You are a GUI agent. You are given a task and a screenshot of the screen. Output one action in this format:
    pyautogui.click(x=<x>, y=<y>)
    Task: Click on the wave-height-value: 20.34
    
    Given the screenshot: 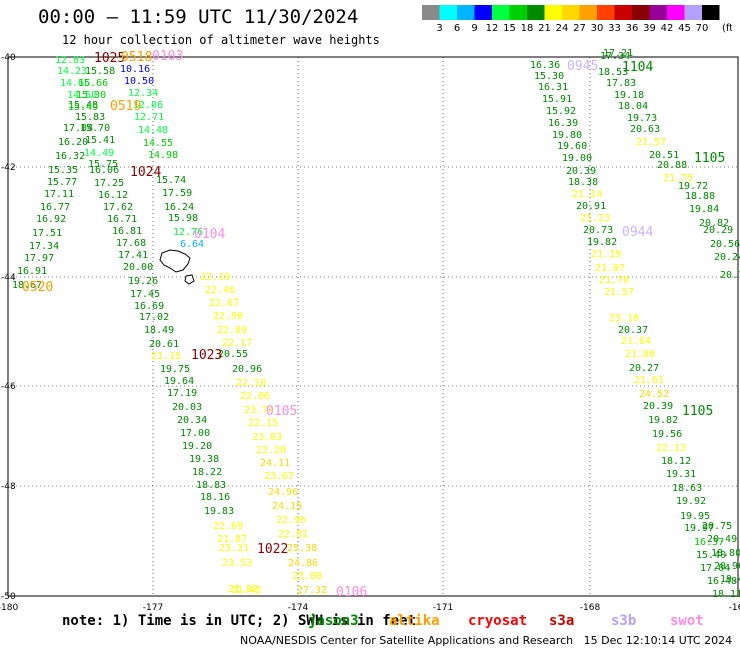 What is the action you would take?
    pyautogui.click(x=192, y=420)
    